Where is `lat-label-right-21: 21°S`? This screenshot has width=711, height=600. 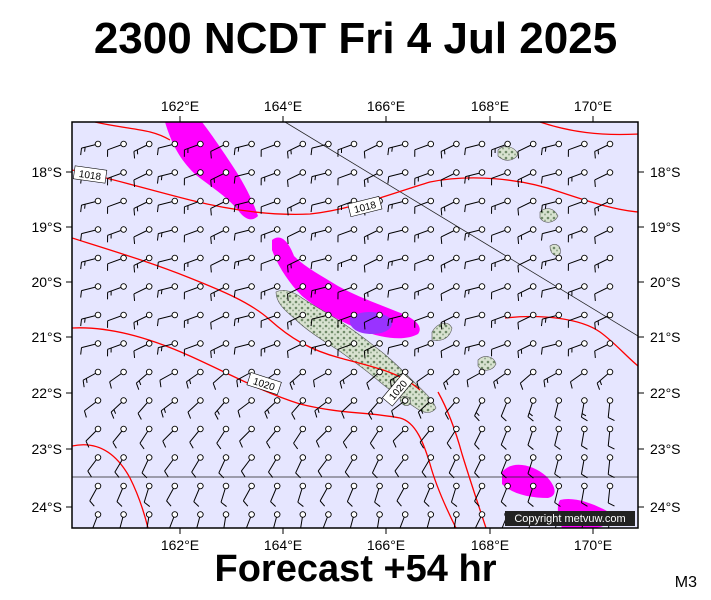
lat-label-right-21: 21°S is located at coordinates (665, 337).